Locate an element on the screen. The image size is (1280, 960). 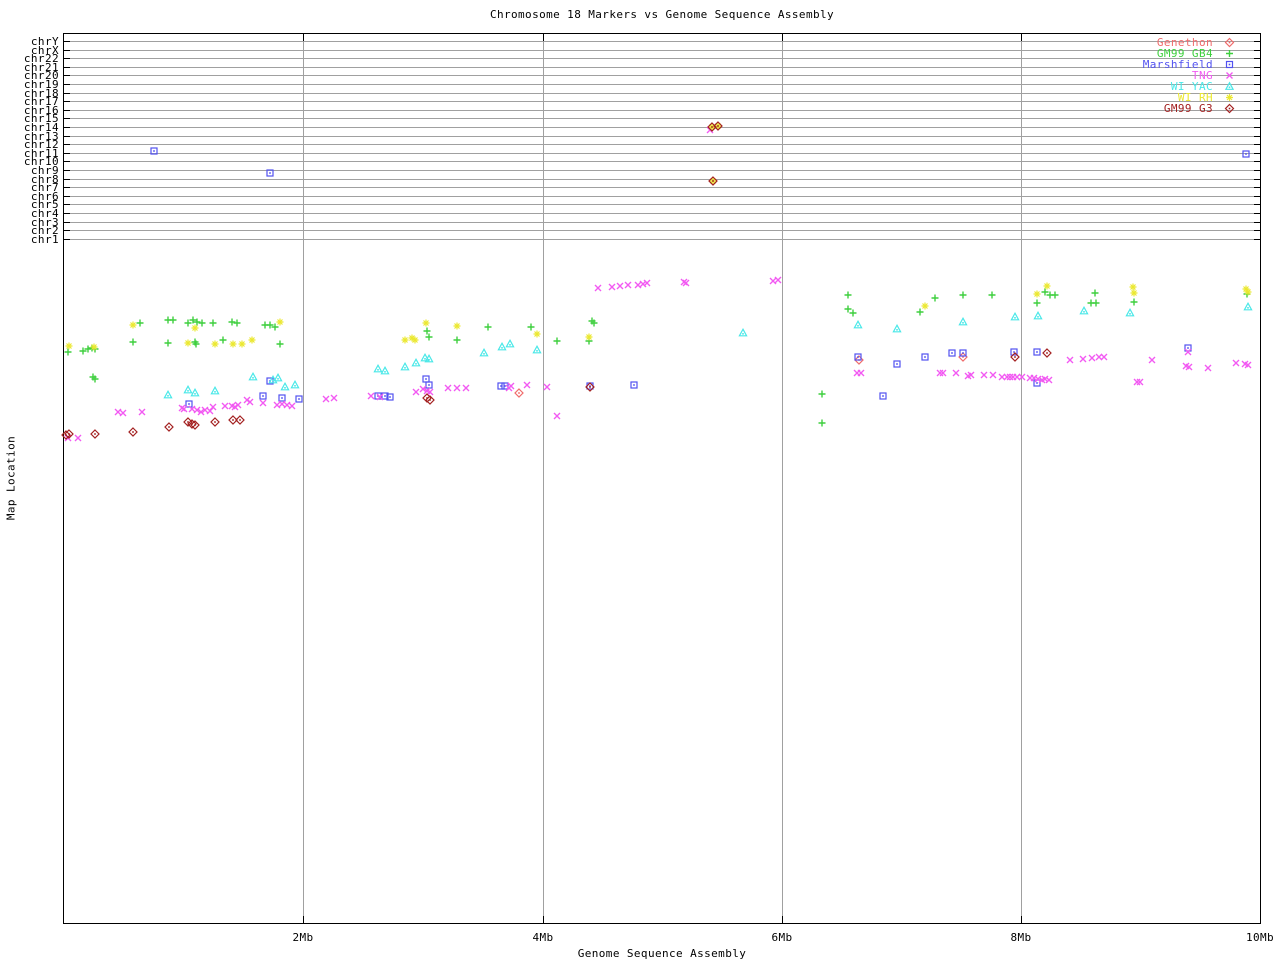
chromosome-label: chr19 is located at coordinates (41, 84).